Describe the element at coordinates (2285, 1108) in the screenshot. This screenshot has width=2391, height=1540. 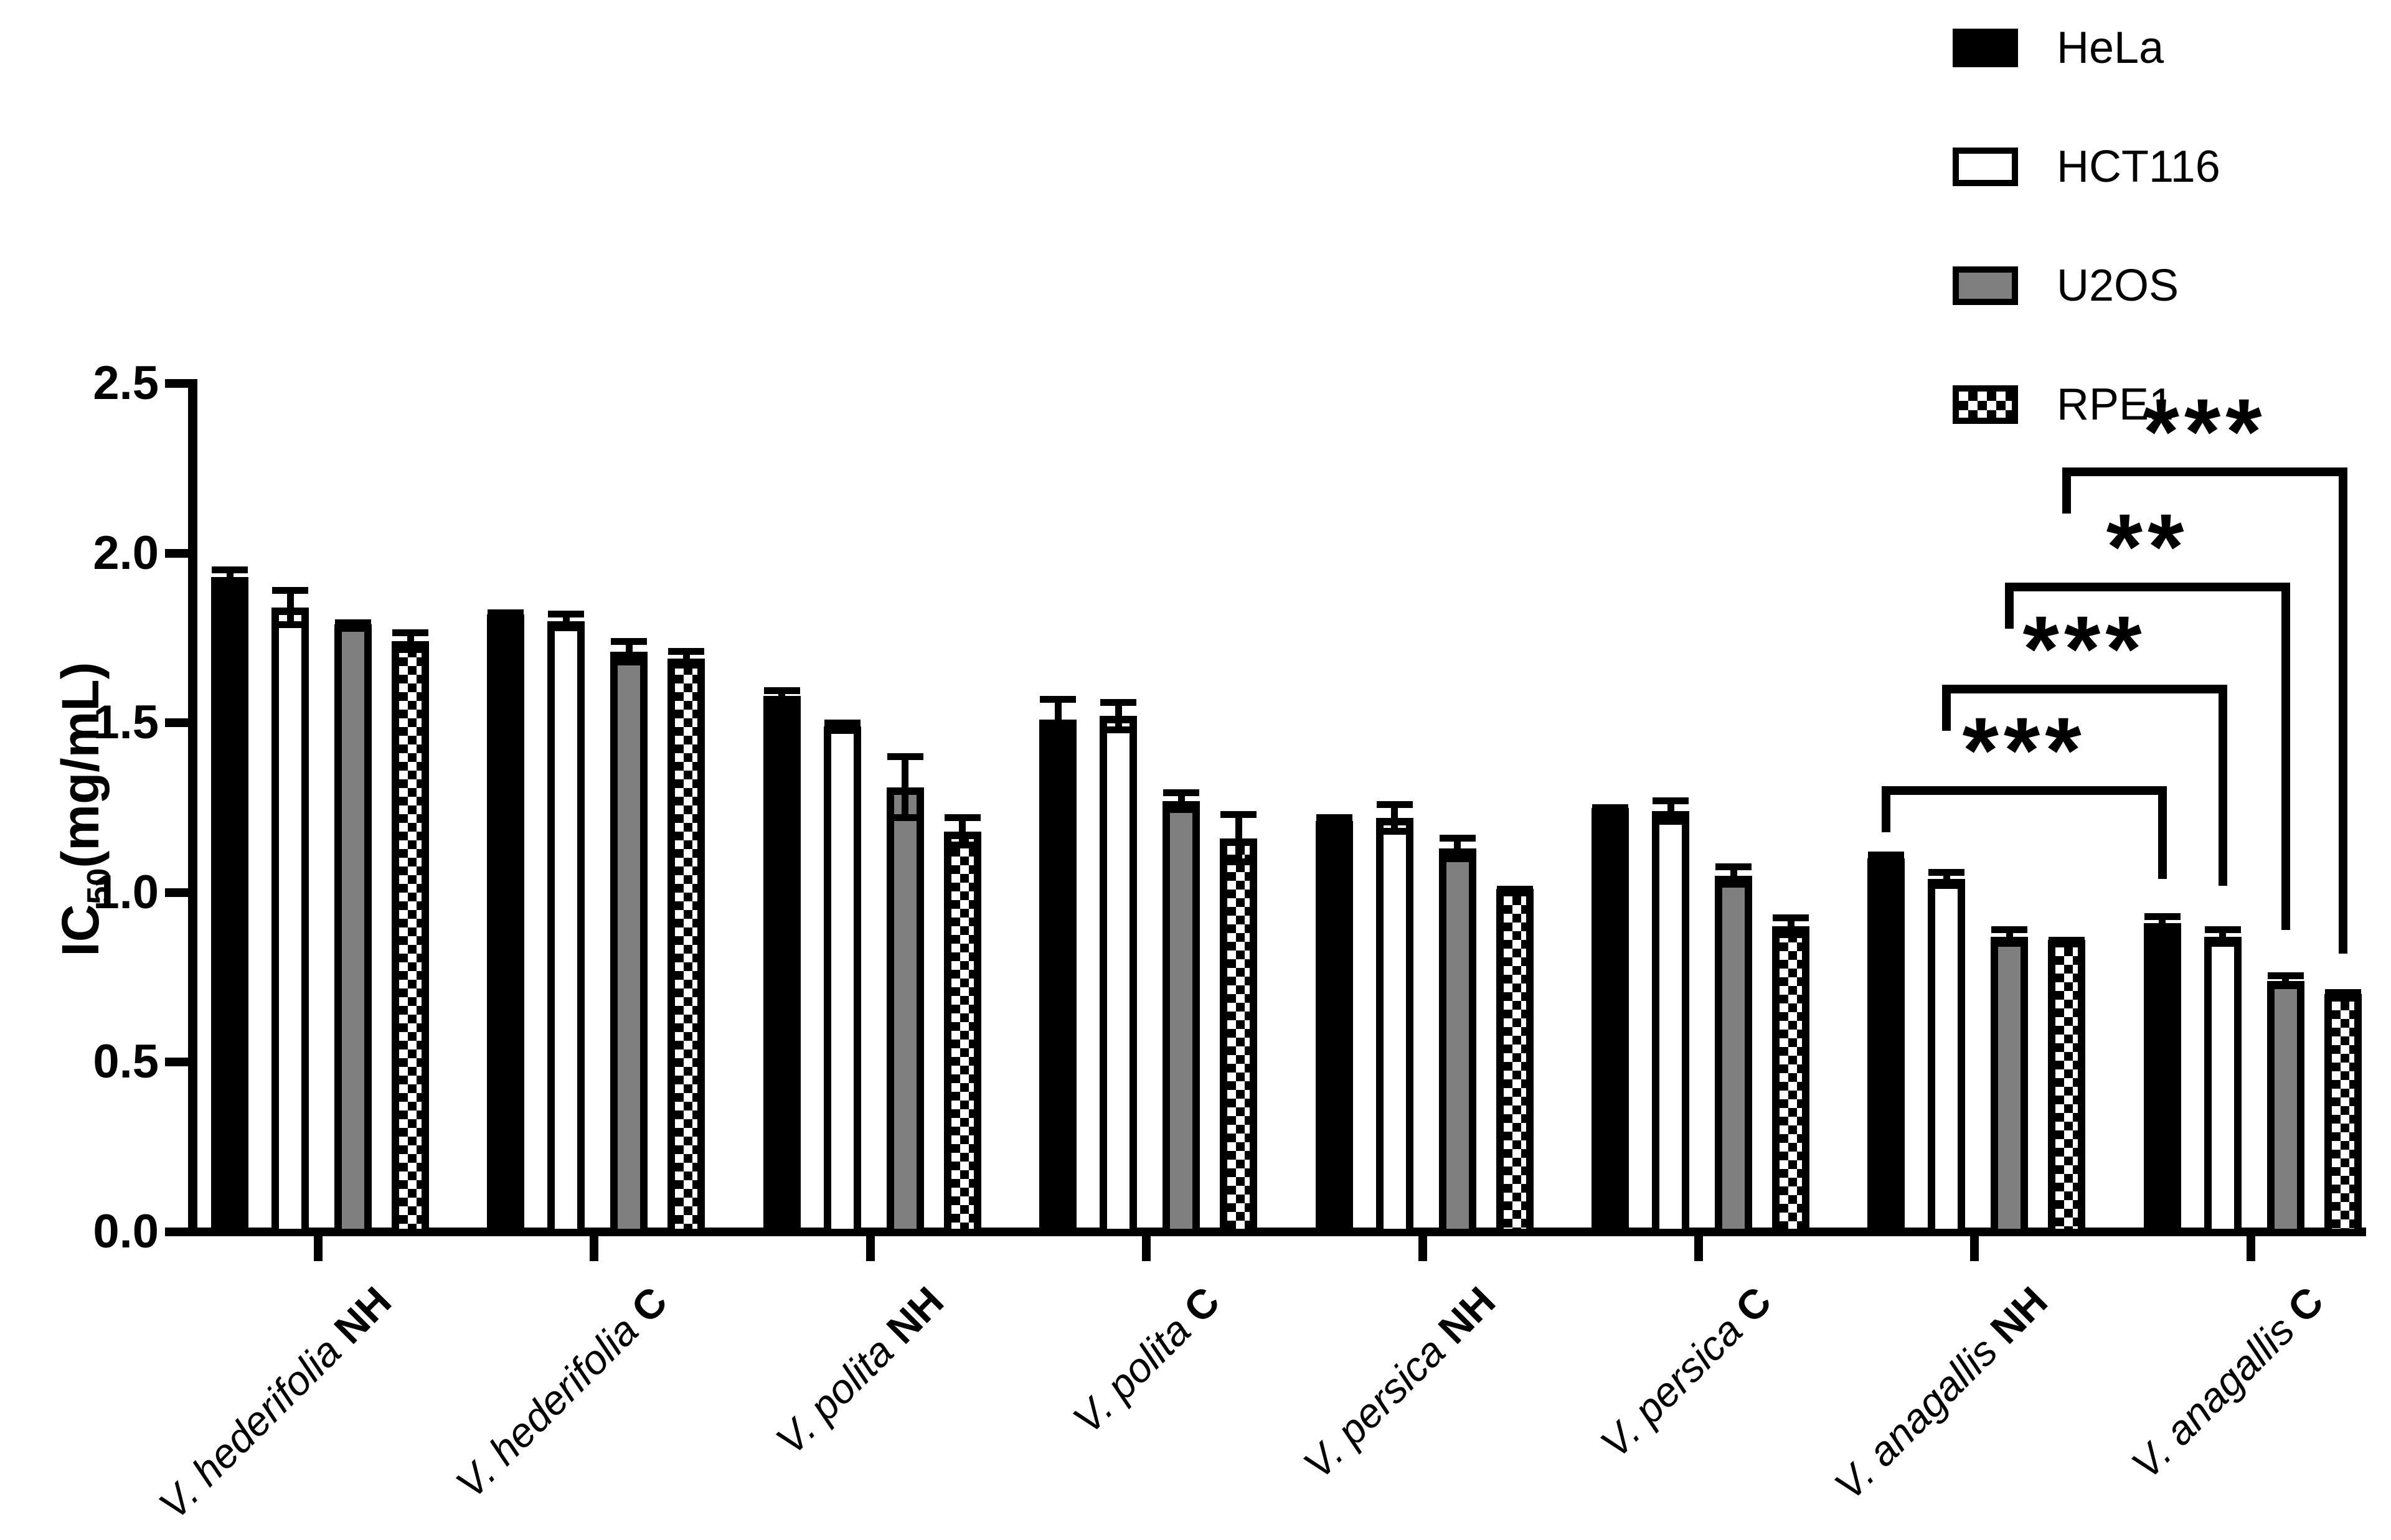
I see `bar-U2OS-group8` at that location.